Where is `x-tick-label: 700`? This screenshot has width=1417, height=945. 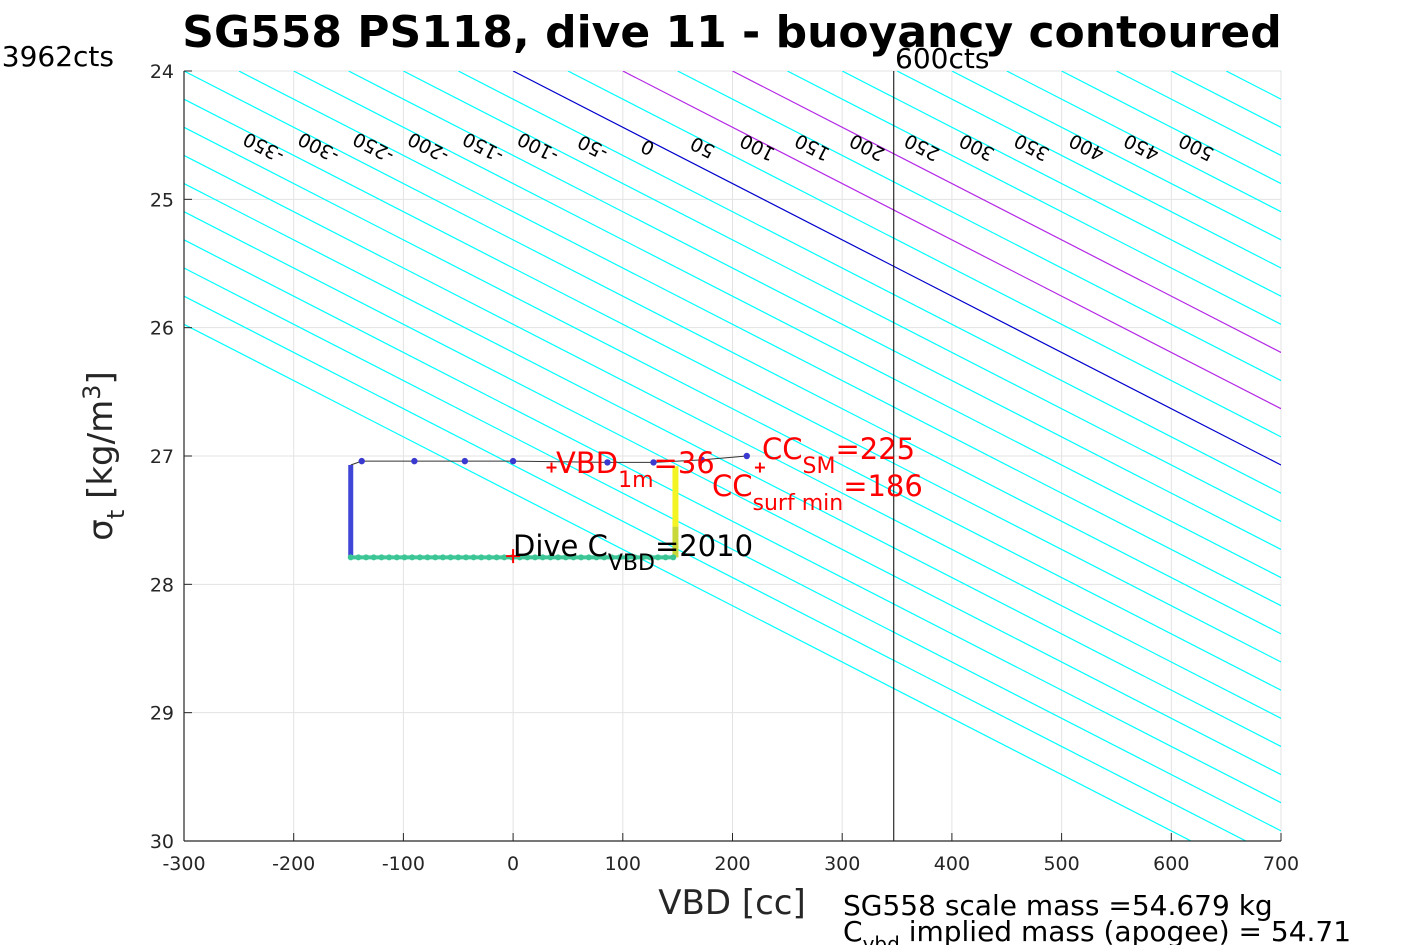 x-tick-label: 700 is located at coordinates (1281, 864).